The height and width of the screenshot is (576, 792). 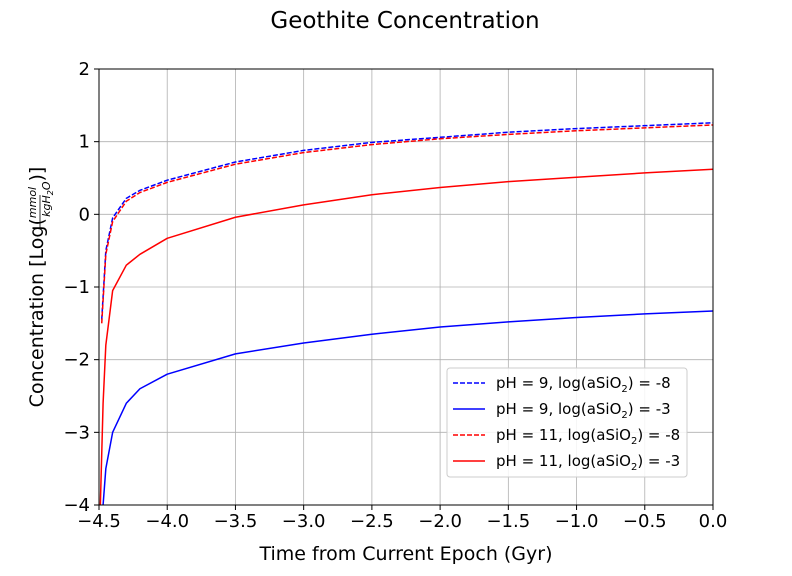 What do you see at coordinates (76, 432) in the screenshot?
I see `y-tick-label: −3` at bounding box center [76, 432].